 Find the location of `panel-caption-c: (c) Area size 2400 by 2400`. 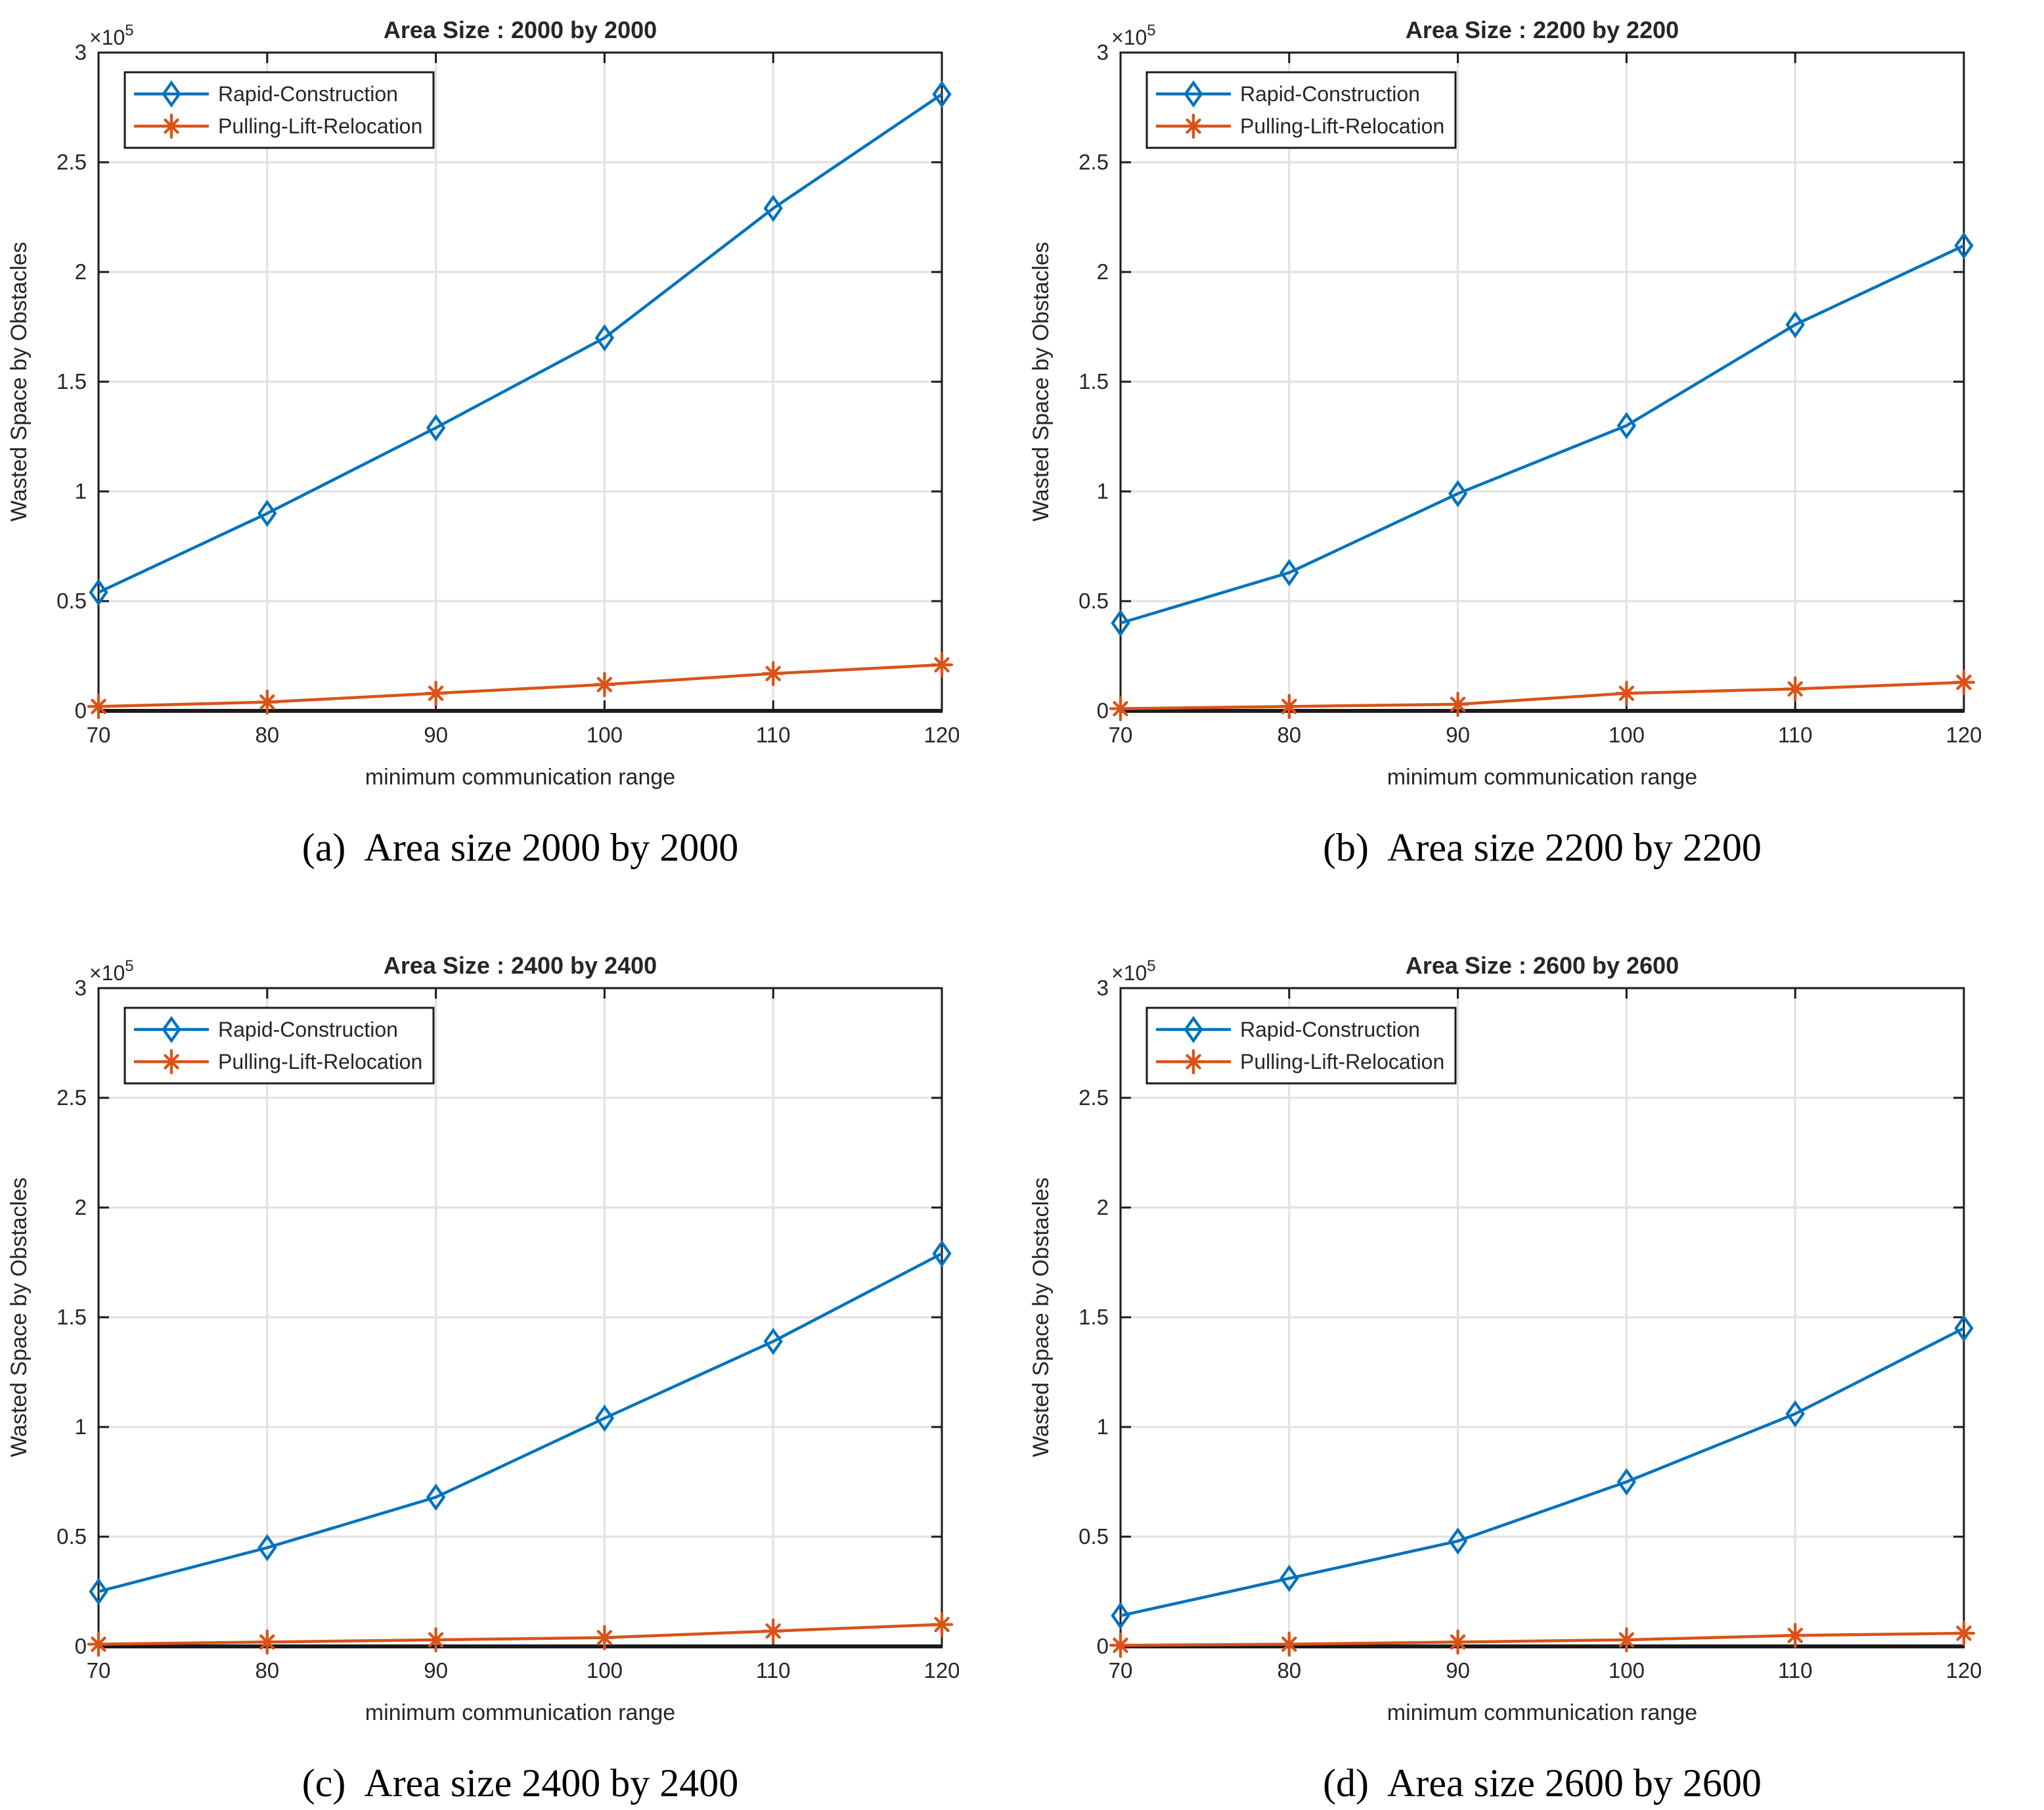

panel-caption-c: (c) Area size 2400 by 2400 is located at coordinates (520, 1783).